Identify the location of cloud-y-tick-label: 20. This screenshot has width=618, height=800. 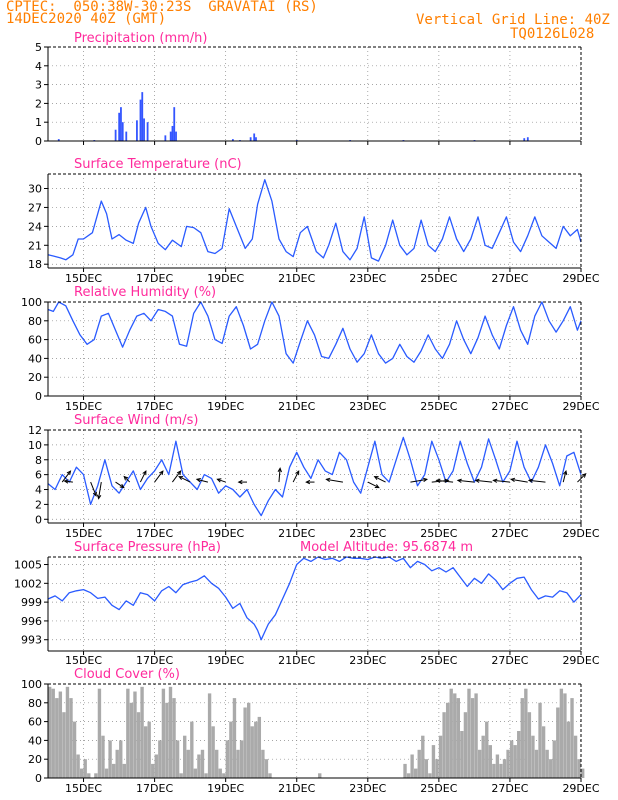
(35, 759).